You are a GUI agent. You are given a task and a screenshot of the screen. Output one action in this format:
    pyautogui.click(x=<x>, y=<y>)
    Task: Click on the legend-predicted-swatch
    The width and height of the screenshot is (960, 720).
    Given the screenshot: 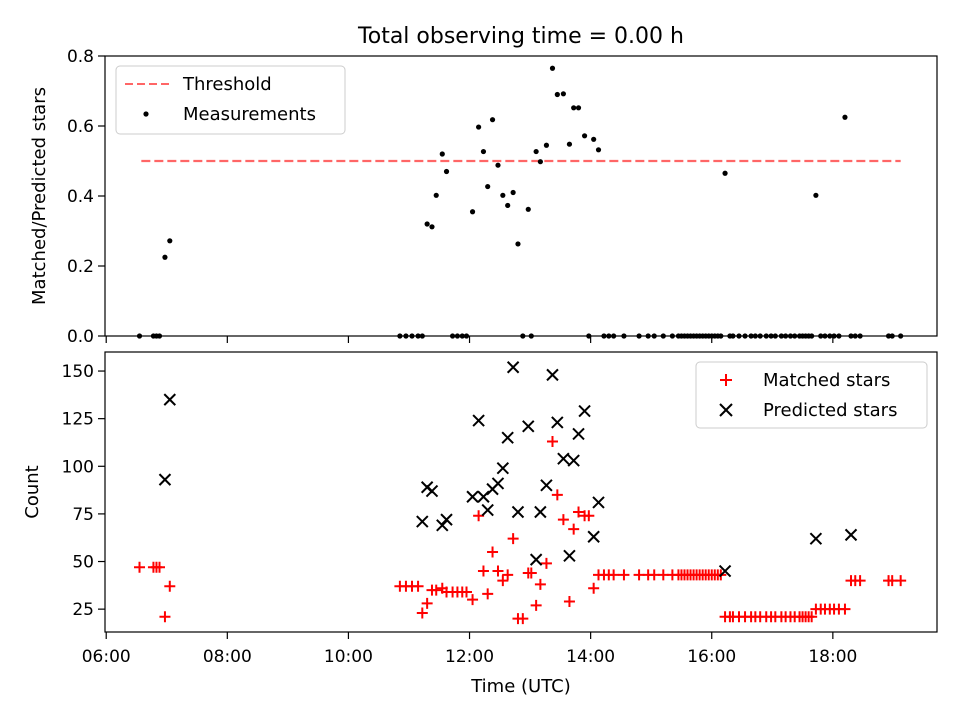 What is the action you would take?
    pyautogui.click(x=726, y=410)
    